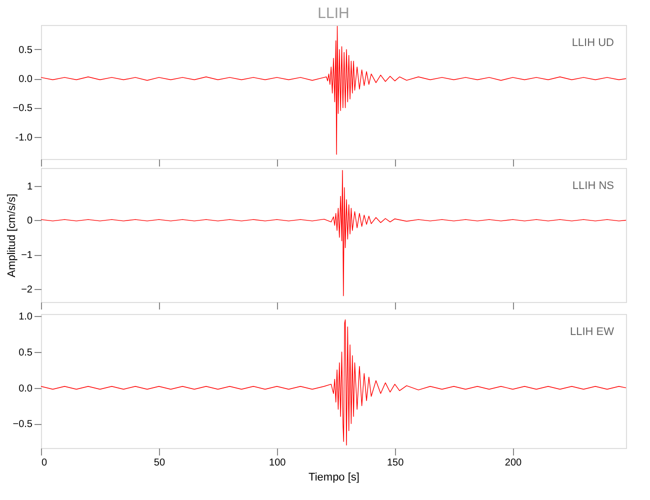 The height and width of the screenshot is (500, 650). I want to click on y-tick-label: −1, so click(27, 256).